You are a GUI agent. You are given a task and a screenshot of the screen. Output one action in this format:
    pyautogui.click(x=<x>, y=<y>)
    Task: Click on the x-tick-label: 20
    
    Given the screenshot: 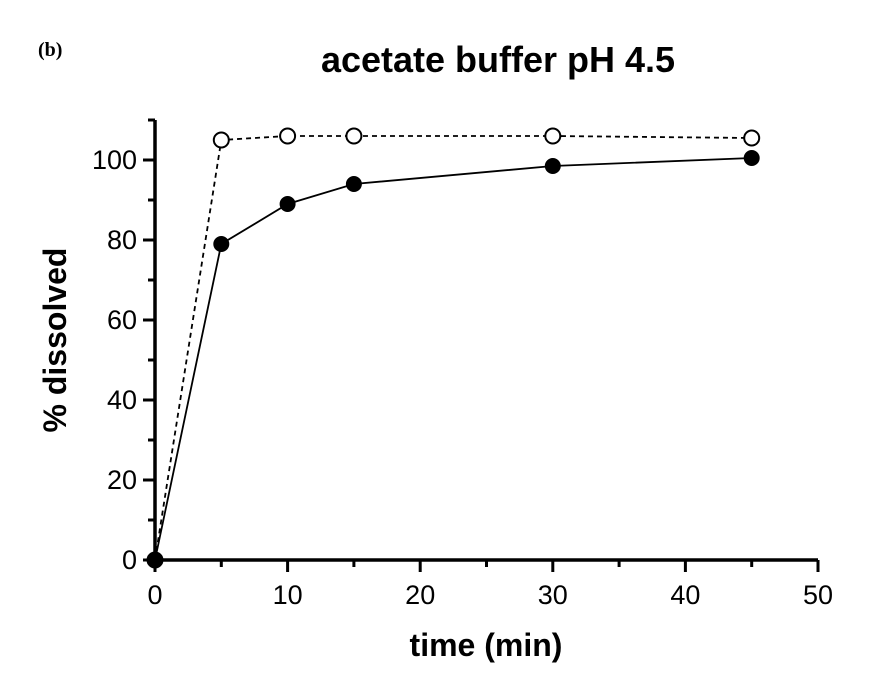 What is the action you would take?
    pyautogui.click(x=420, y=595)
    